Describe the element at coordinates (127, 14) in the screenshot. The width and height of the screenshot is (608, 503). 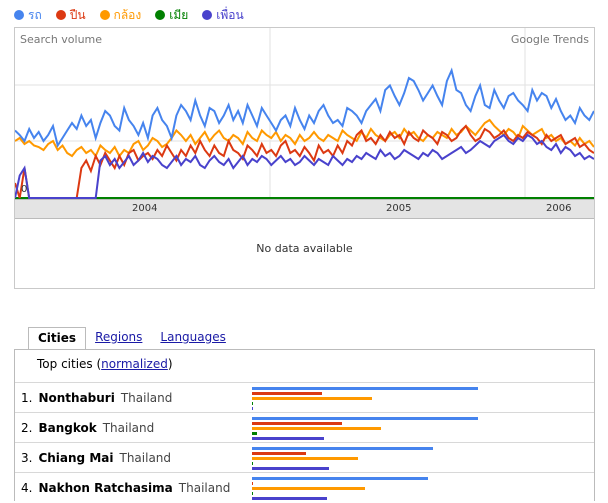
I see `legend-label: กล้อง` at that location.